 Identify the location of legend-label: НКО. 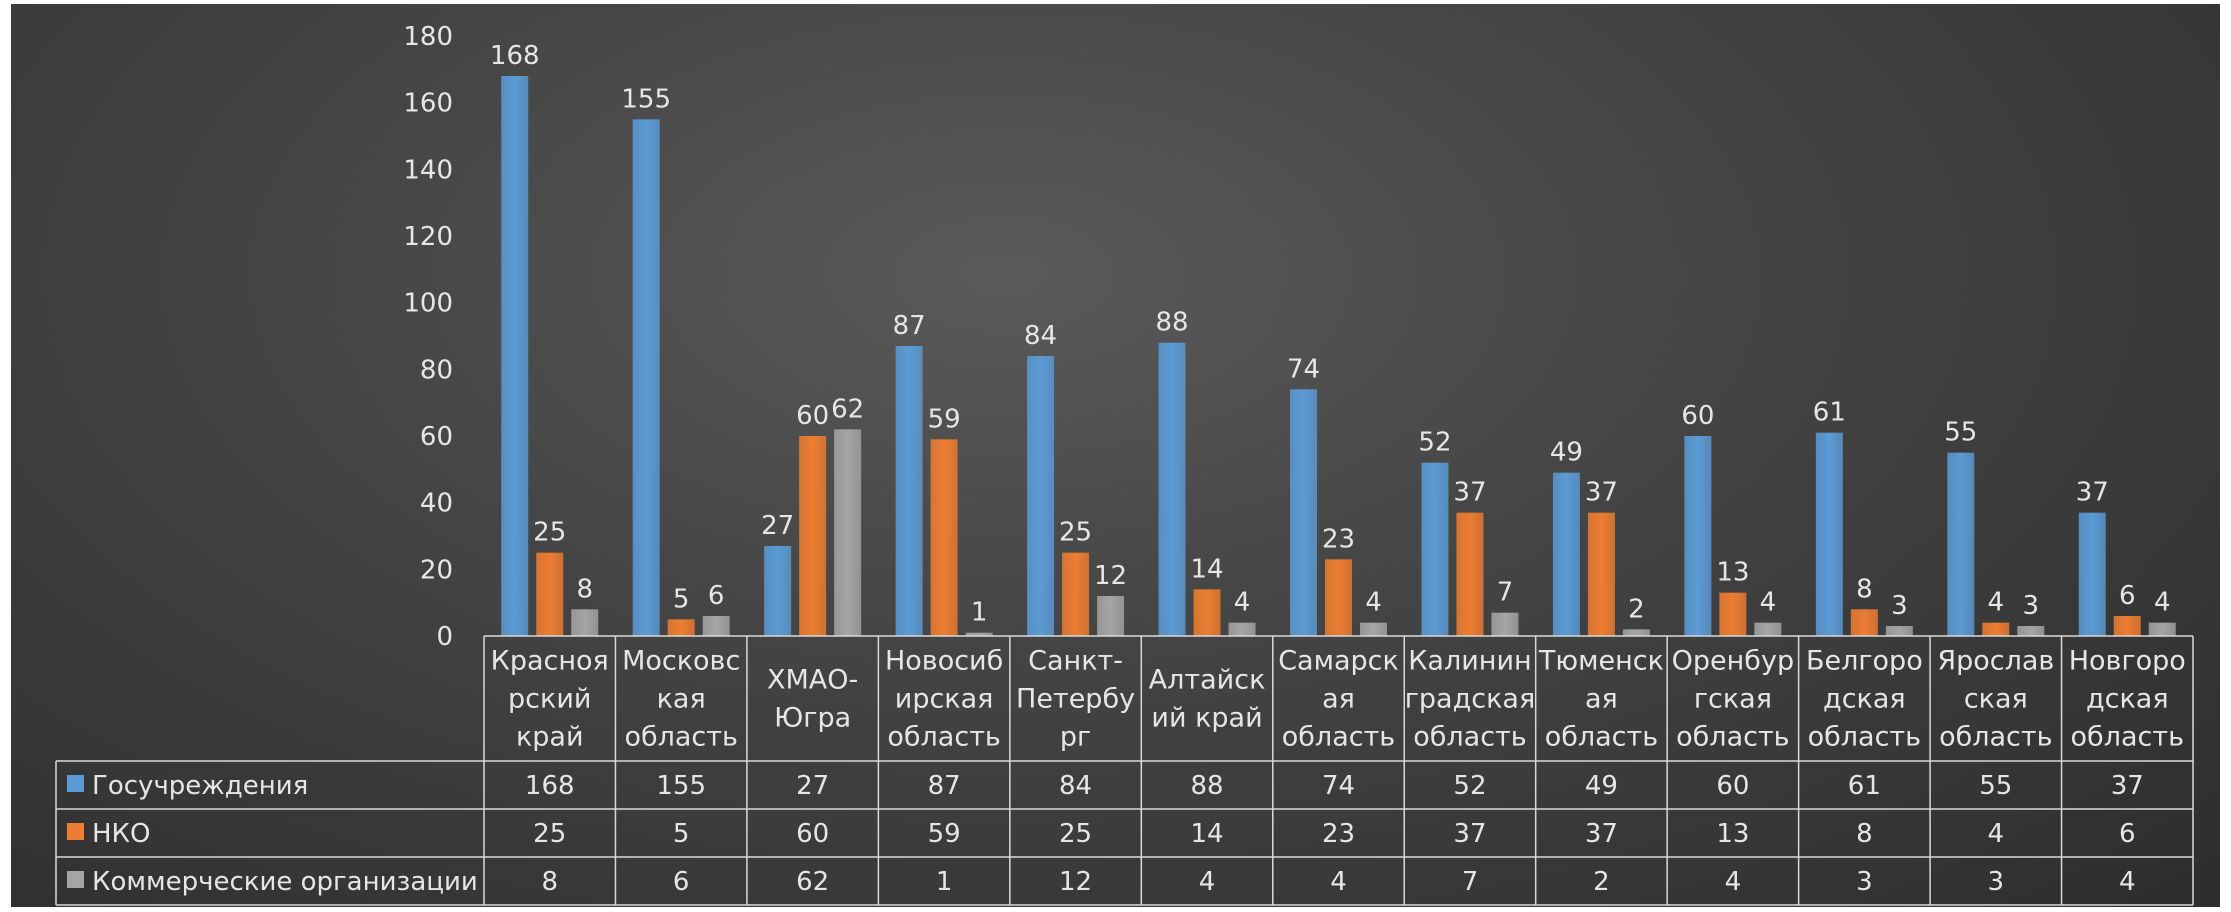
(121, 834).